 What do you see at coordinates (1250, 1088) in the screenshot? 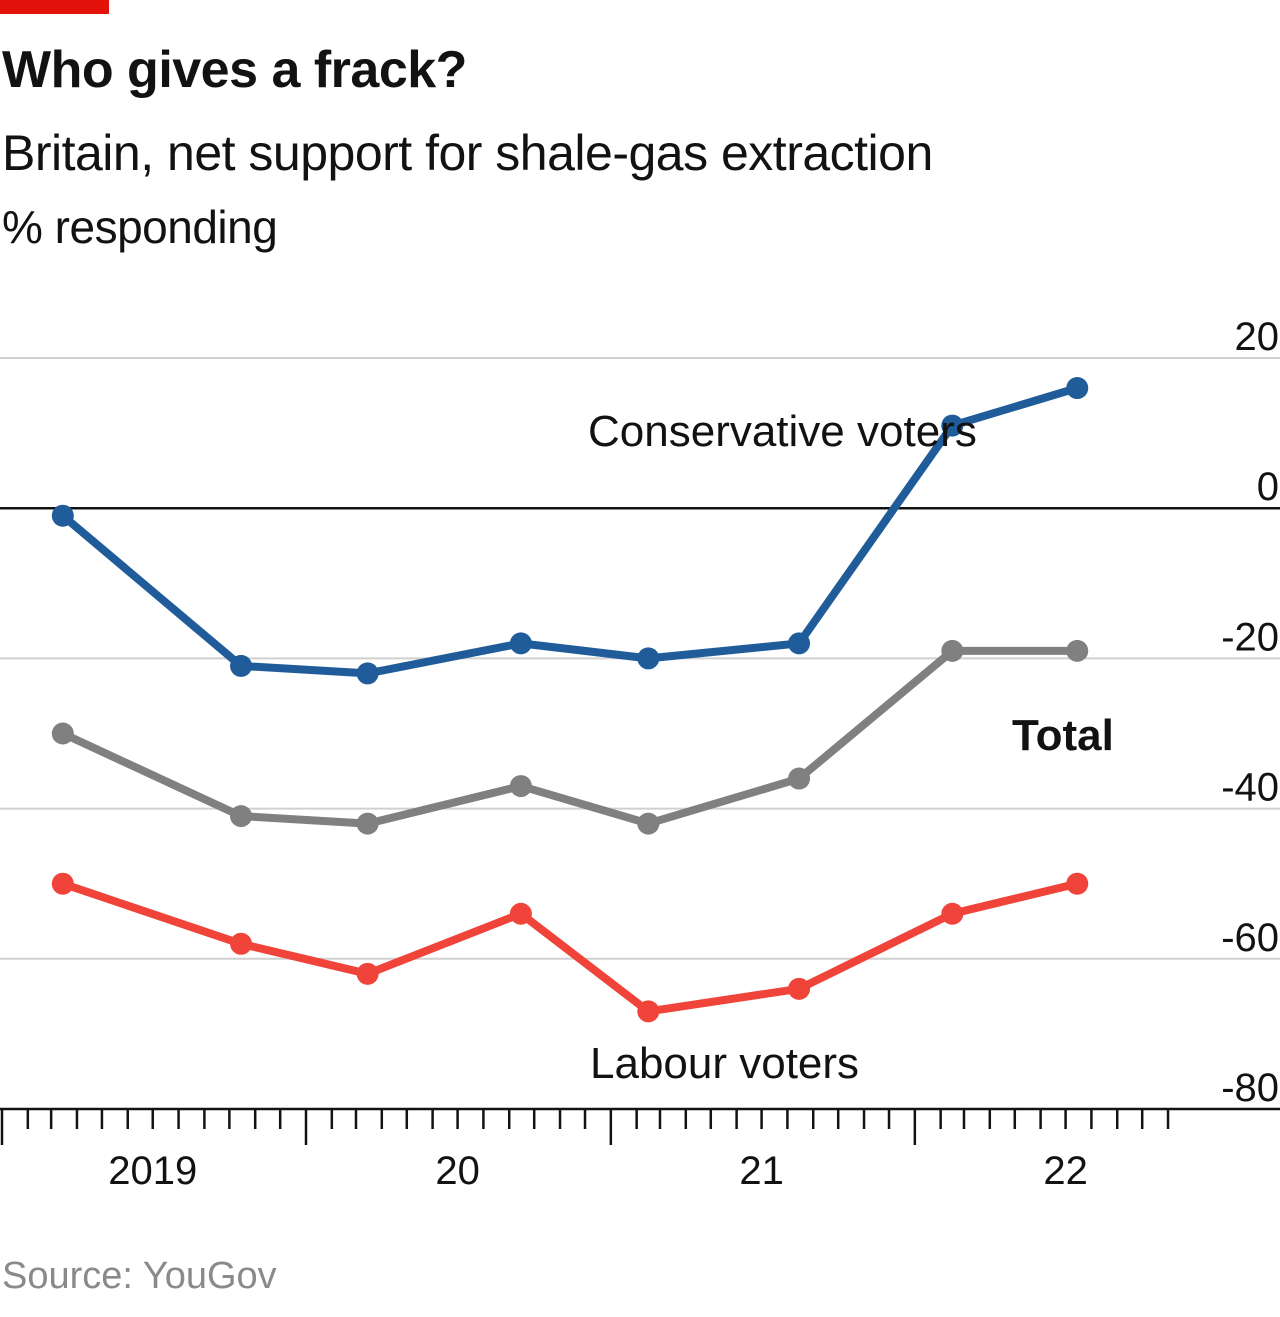
I see `y-tick-label: -80` at bounding box center [1250, 1088].